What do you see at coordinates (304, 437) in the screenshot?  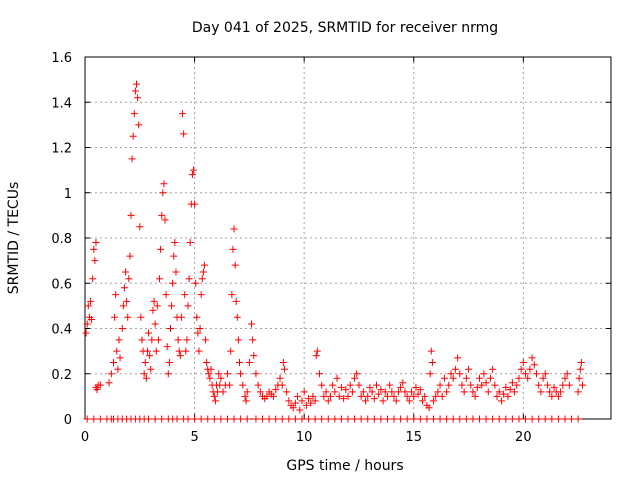 I see `x-tick-label: 10` at bounding box center [304, 437].